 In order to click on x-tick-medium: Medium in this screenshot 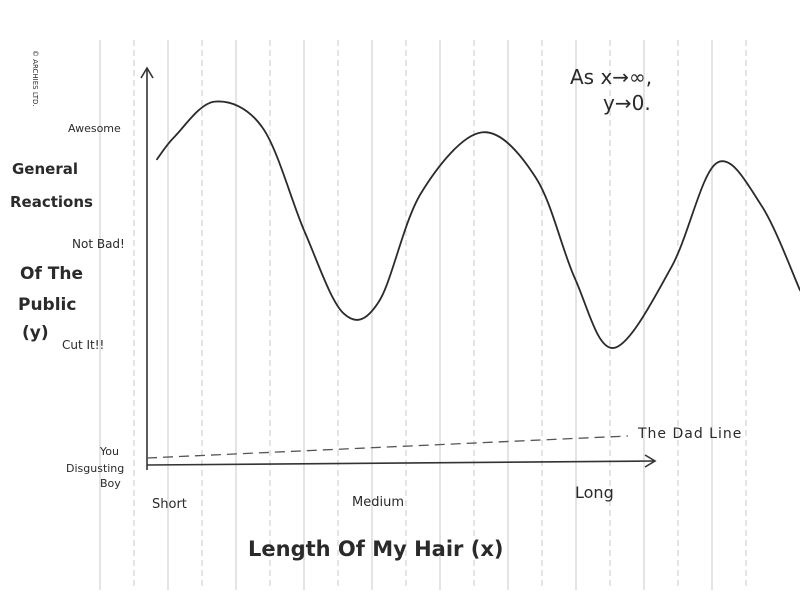, I will do `click(378, 502)`.